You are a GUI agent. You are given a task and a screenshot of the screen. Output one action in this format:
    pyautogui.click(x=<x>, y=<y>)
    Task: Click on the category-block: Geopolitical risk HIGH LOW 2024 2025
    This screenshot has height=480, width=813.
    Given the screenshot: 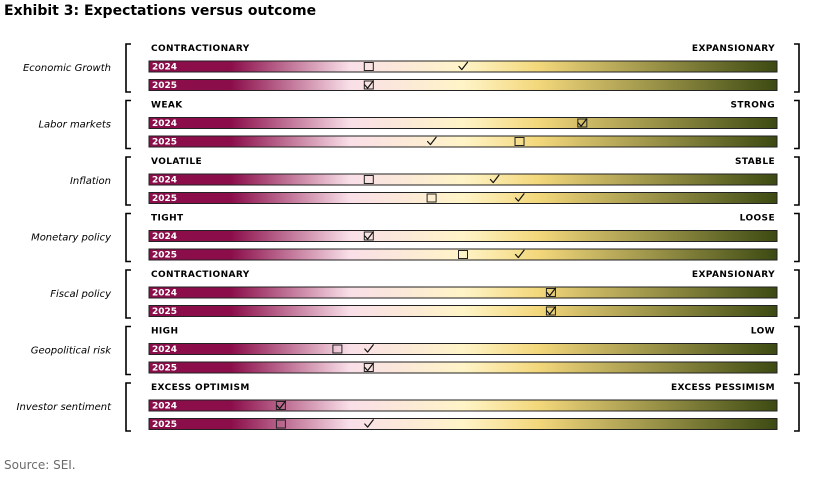 What is the action you would take?
    pyautogui.click(x=415, y=350)
    